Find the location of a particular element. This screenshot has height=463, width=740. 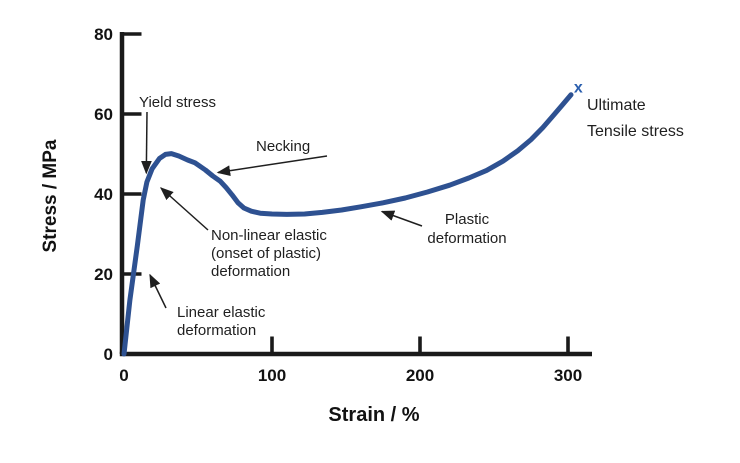

y-tick-label: 80 is located at coordinates (103, 34).